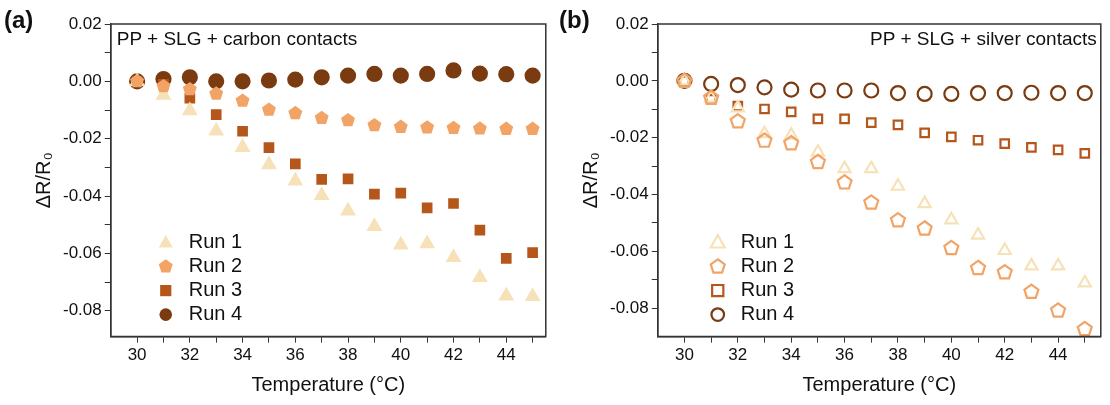  I want to click on chart-title: PP + SLG + carbon contacts, so click(237, 38).